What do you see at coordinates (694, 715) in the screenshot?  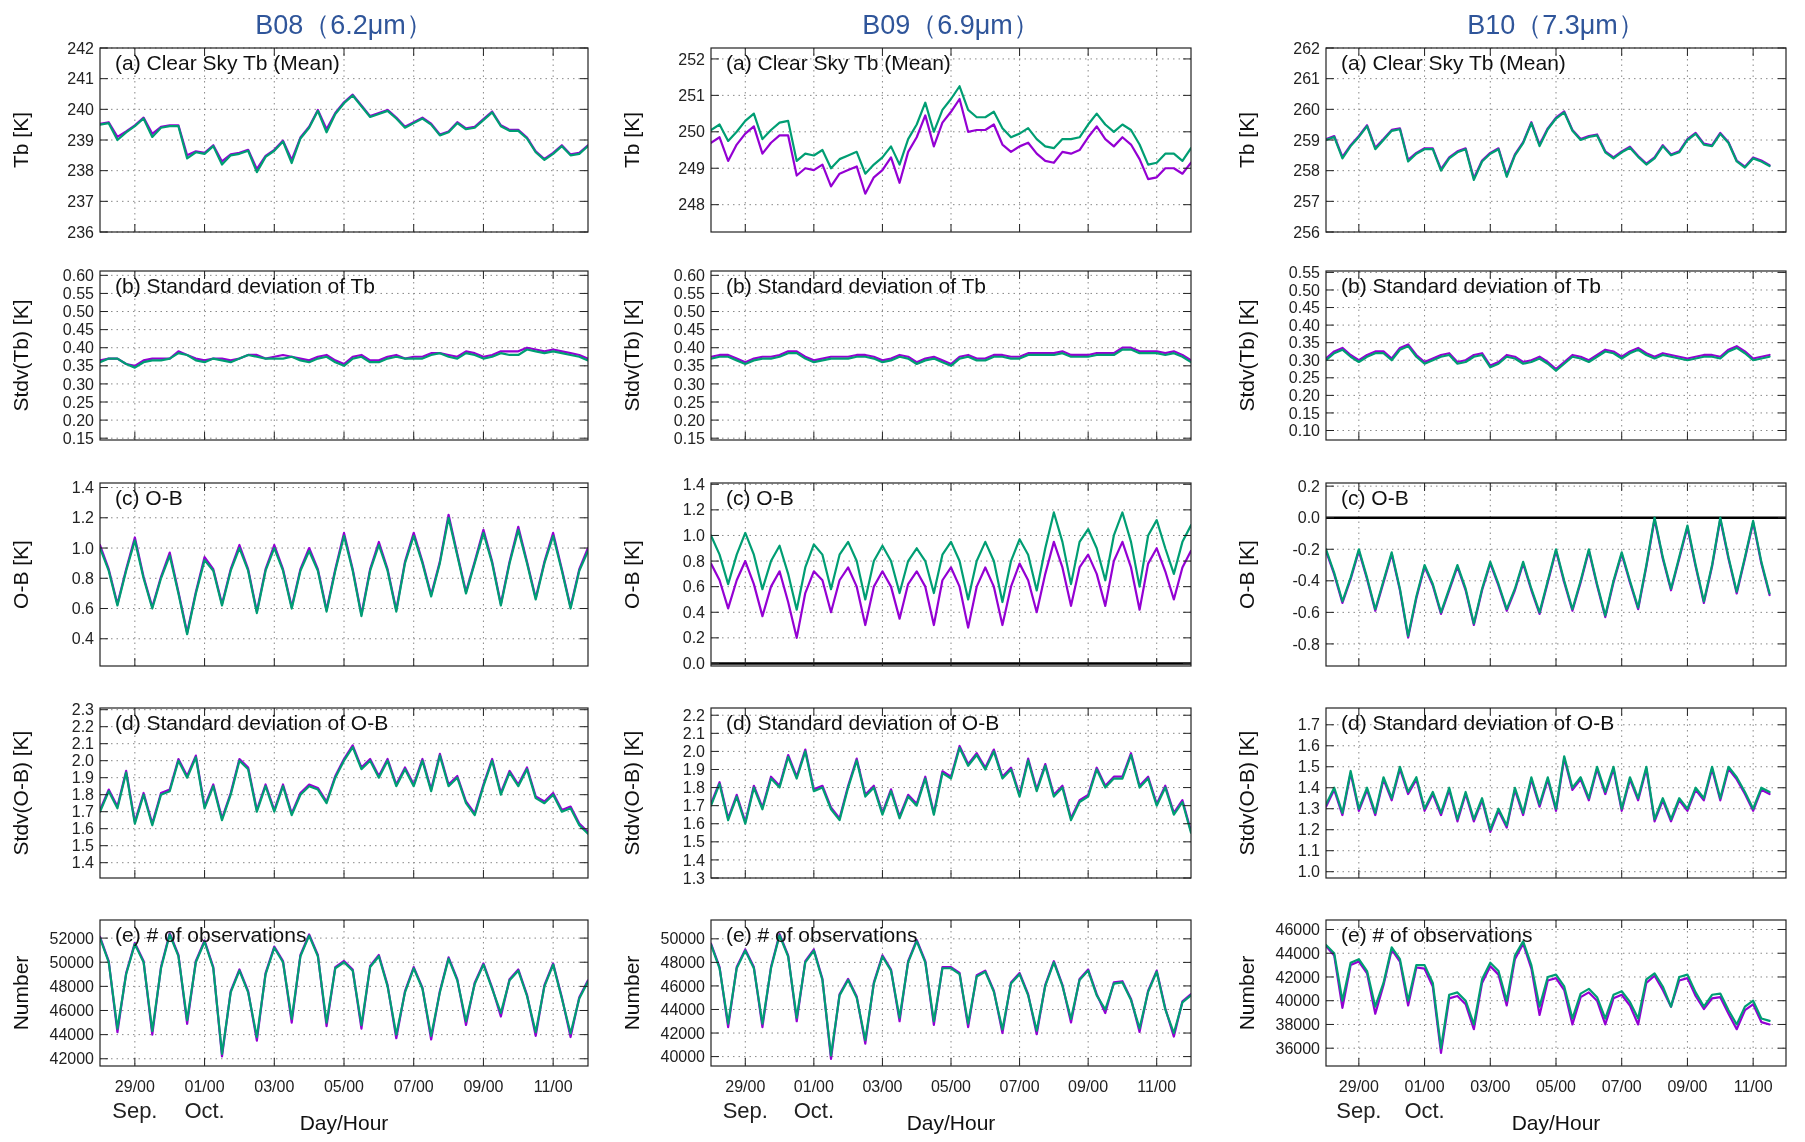 I see `y-tick-label: 2.2` at bounding box center [694, 715].